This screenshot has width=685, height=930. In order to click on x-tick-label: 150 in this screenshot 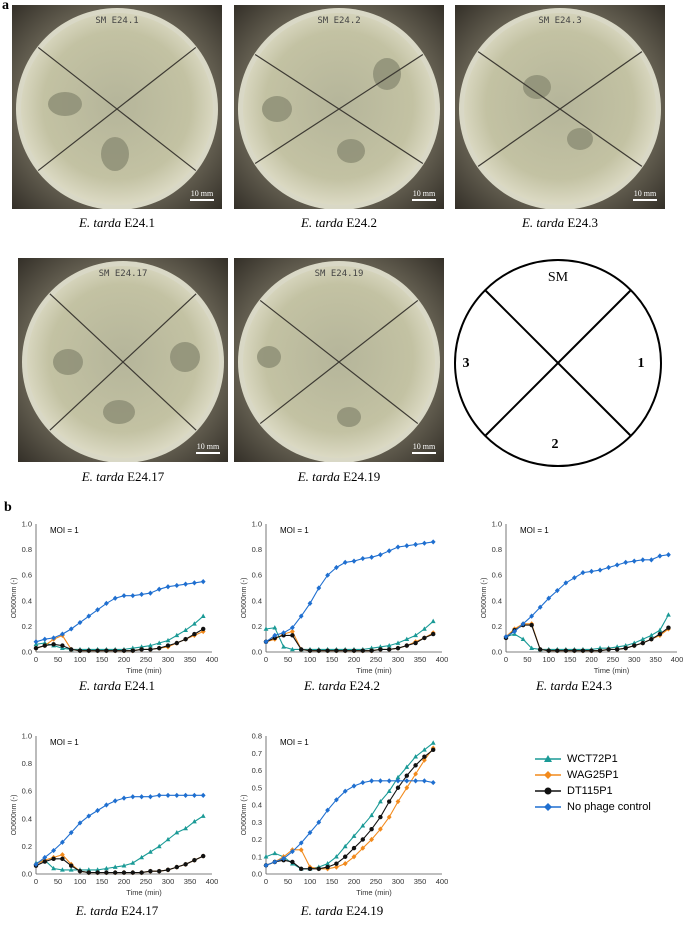, I will do `click(102, 659)`.